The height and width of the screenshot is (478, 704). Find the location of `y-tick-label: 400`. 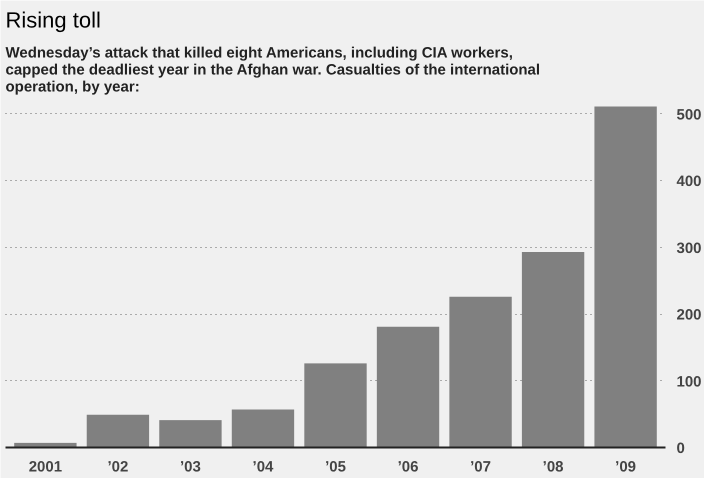

y-tick-label: 400 is located at coordinates (689, 181).